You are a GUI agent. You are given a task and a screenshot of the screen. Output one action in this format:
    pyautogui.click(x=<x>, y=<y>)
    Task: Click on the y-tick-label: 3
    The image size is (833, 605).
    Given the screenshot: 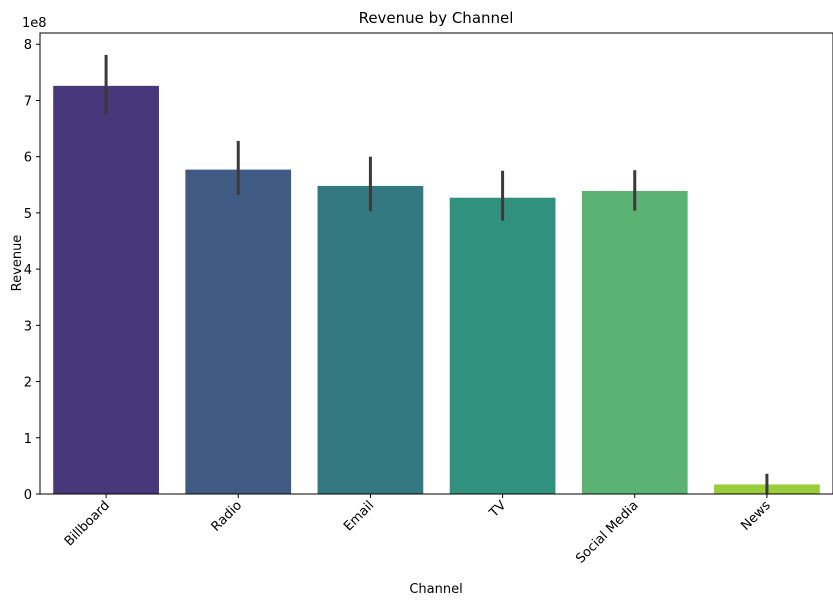 What is the action you would take?
    pyautogui.click(x=28, y=326)
    